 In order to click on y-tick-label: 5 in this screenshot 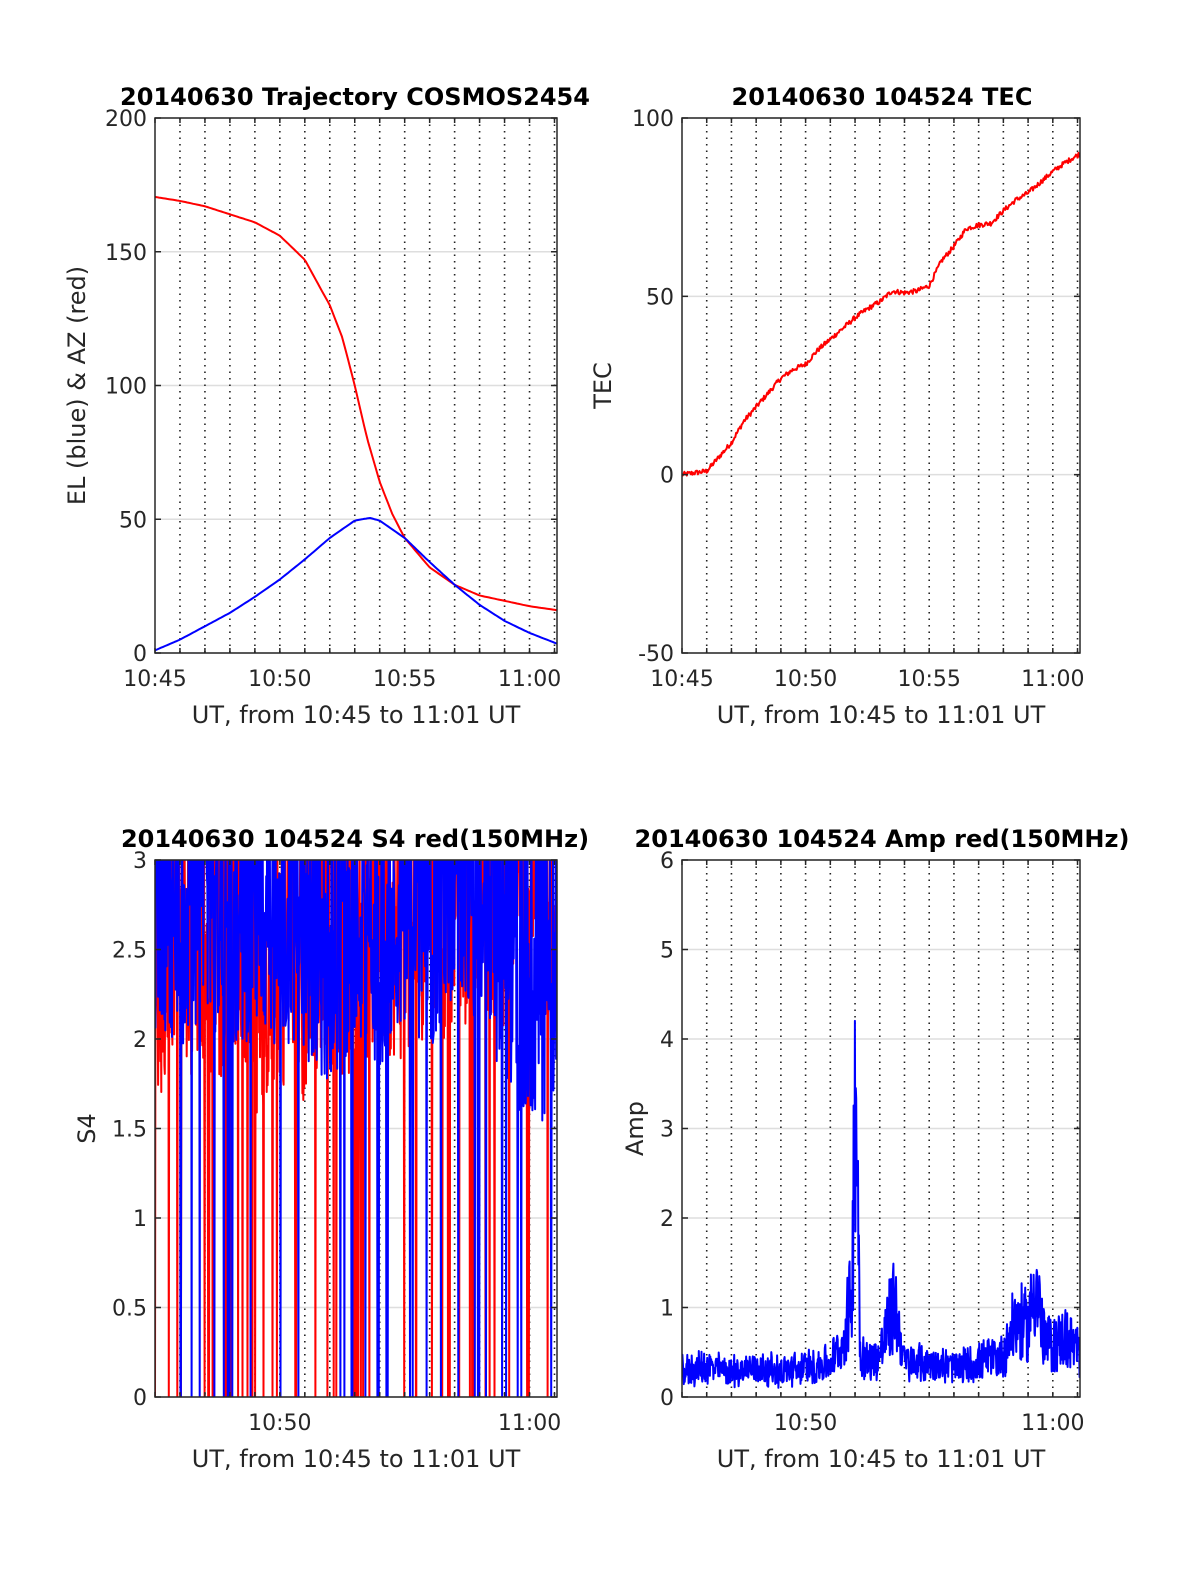, I will do `click(667, 951)`.